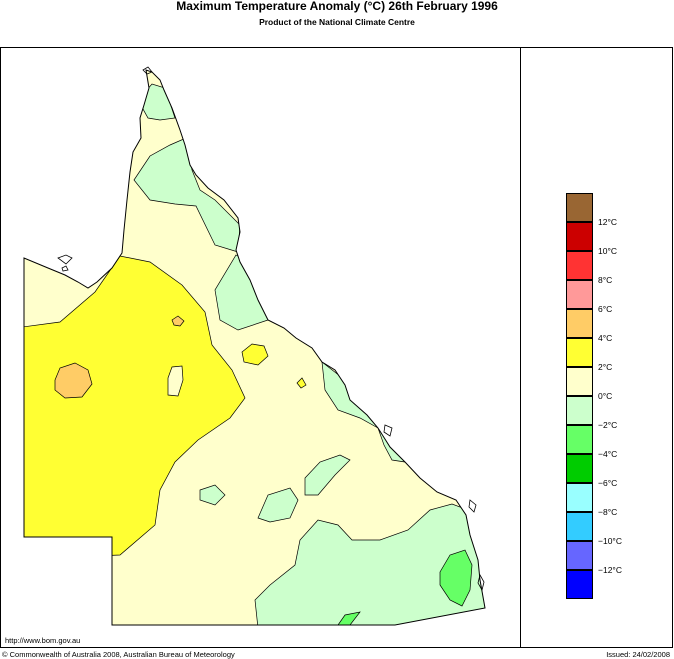 The image size is (674, 659). I want to click on website-url: http://www.bom.gov.au, so click(43, 640).